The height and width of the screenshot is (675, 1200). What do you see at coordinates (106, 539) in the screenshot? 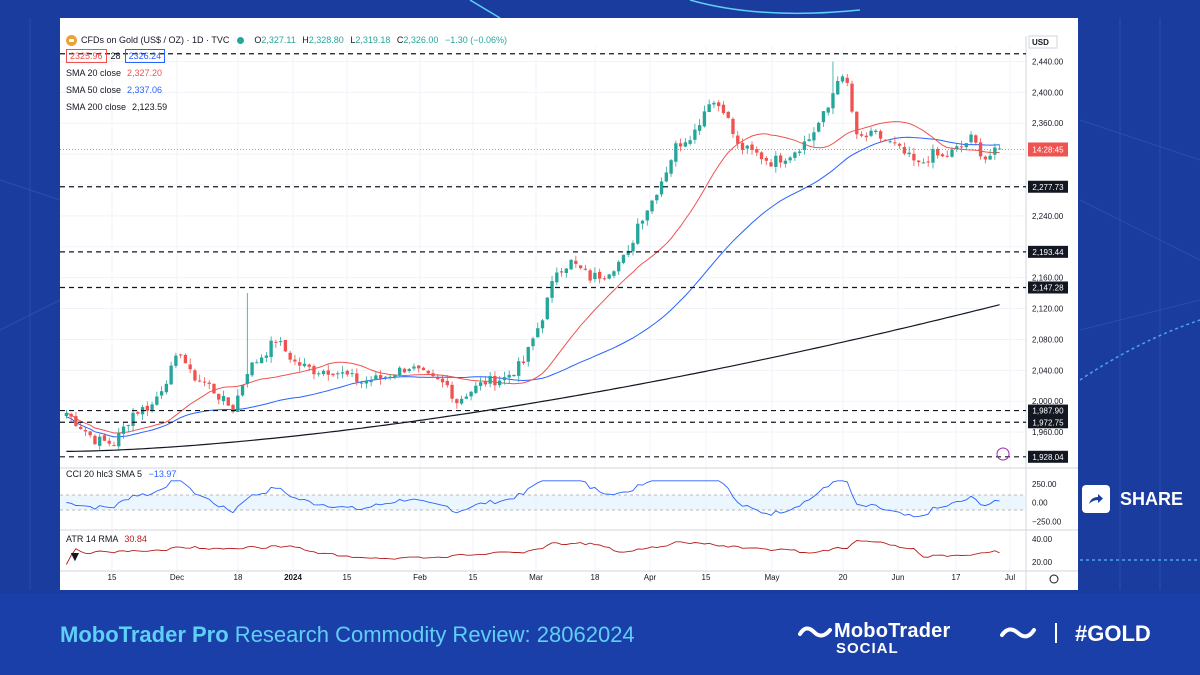
I see `atr-legend: ATR 14 RMA 30.84` at bounding box center [106, 539].